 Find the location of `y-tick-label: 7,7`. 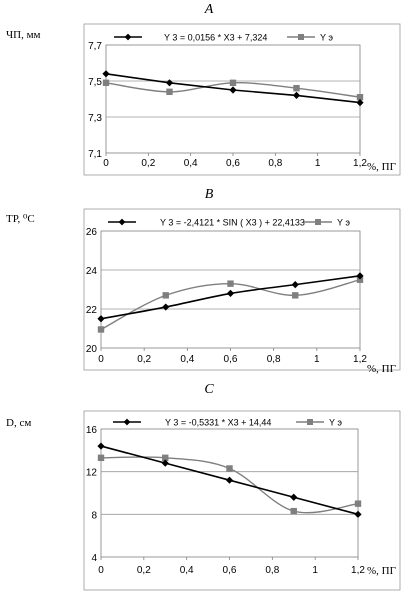

y-tick-label: 7,7 is located at coordinates (95, 46).